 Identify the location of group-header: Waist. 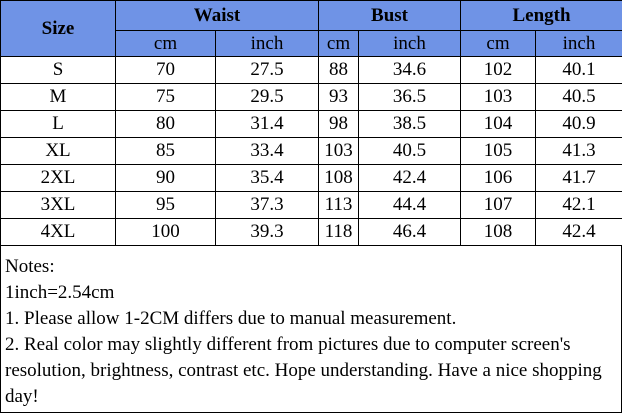
(217, 15).